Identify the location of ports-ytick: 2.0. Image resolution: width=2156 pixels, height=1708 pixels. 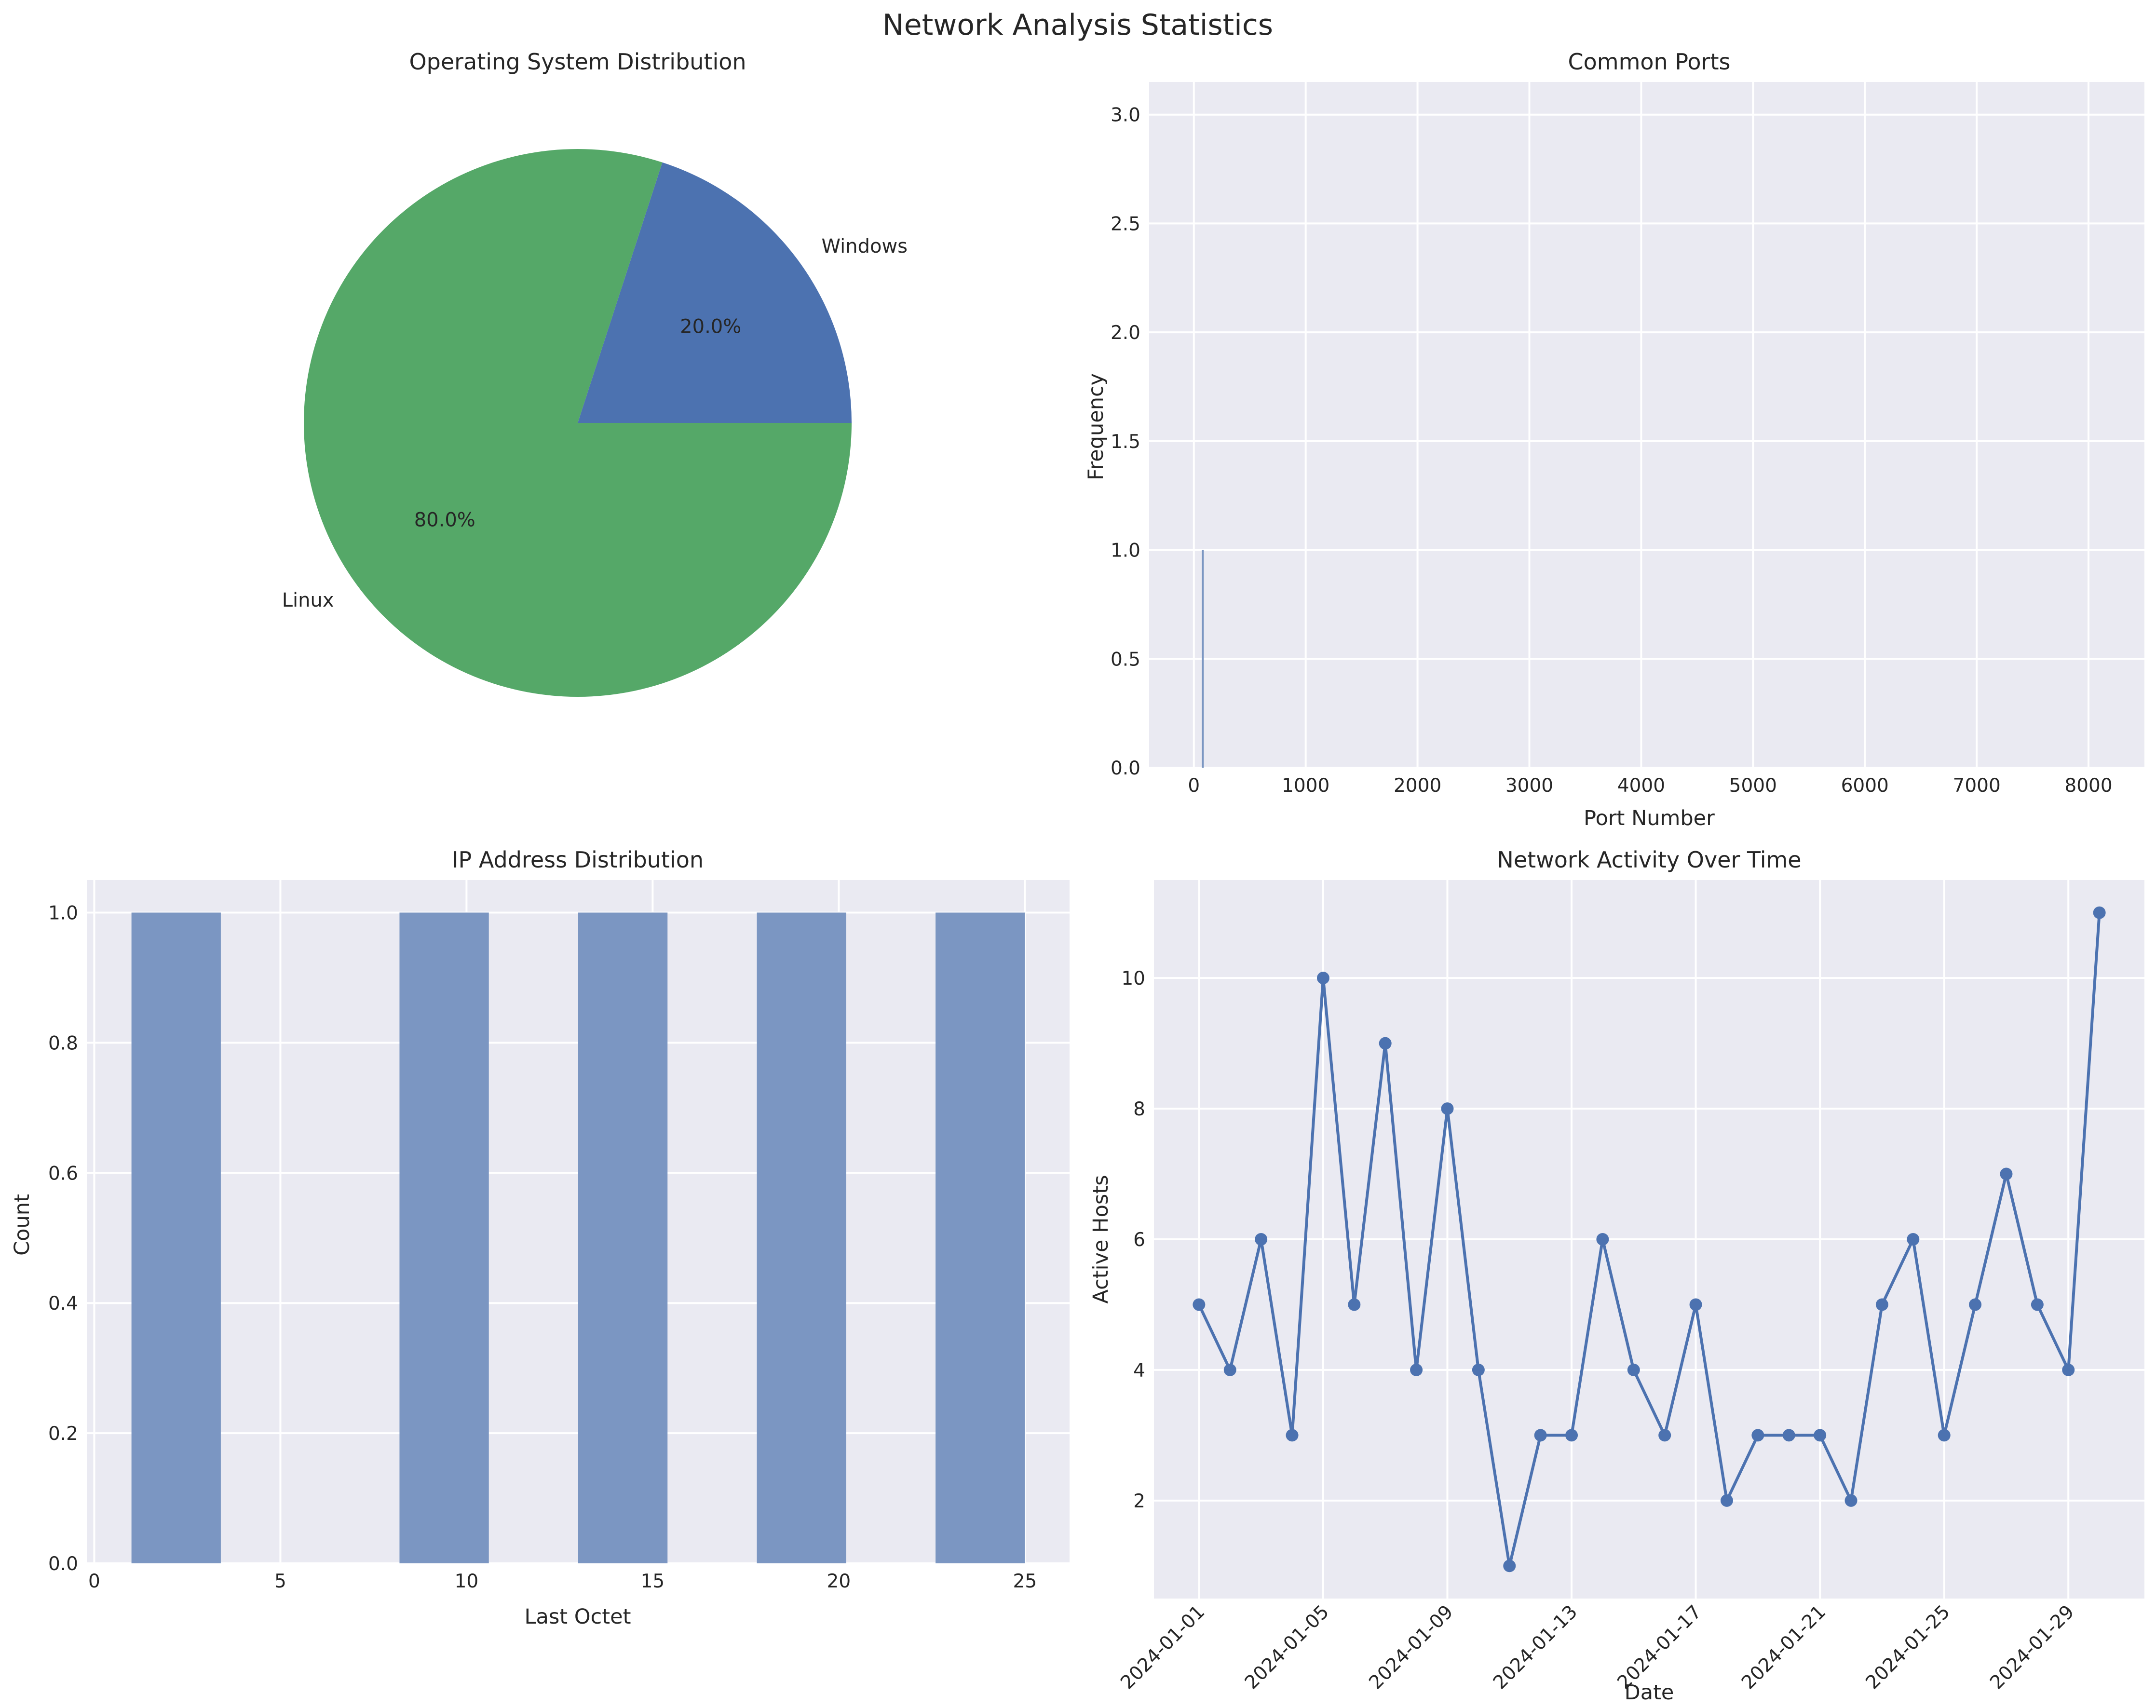
(1125, 333).